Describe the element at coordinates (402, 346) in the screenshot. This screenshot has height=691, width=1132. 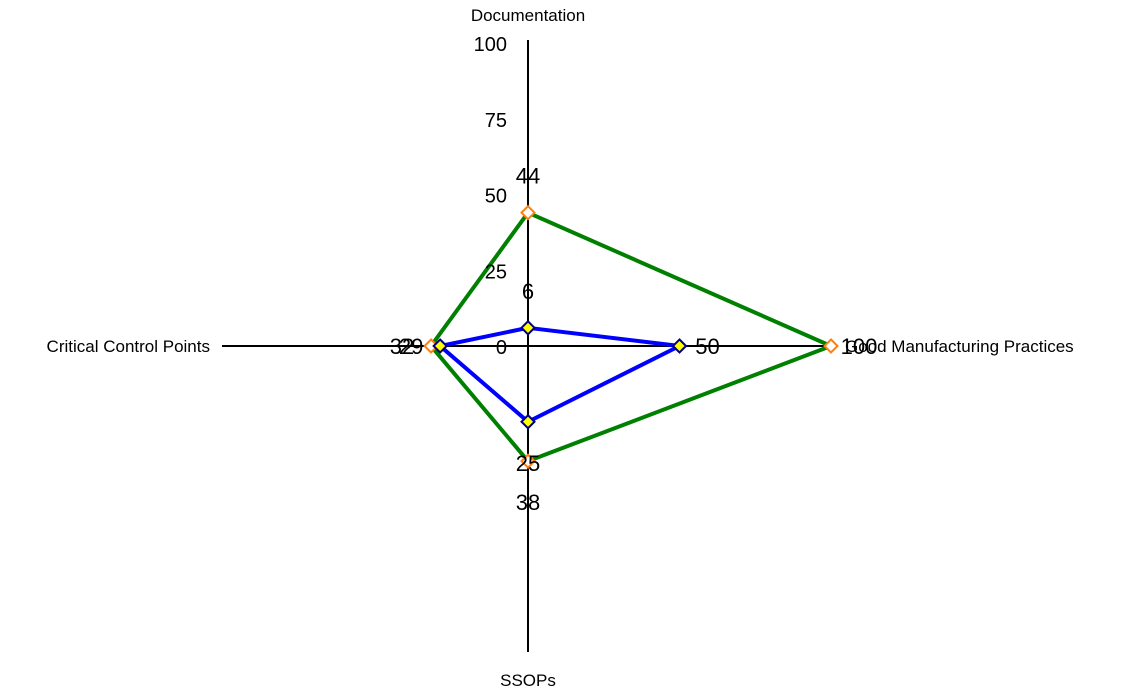
I see `data-label: 32` at that location.